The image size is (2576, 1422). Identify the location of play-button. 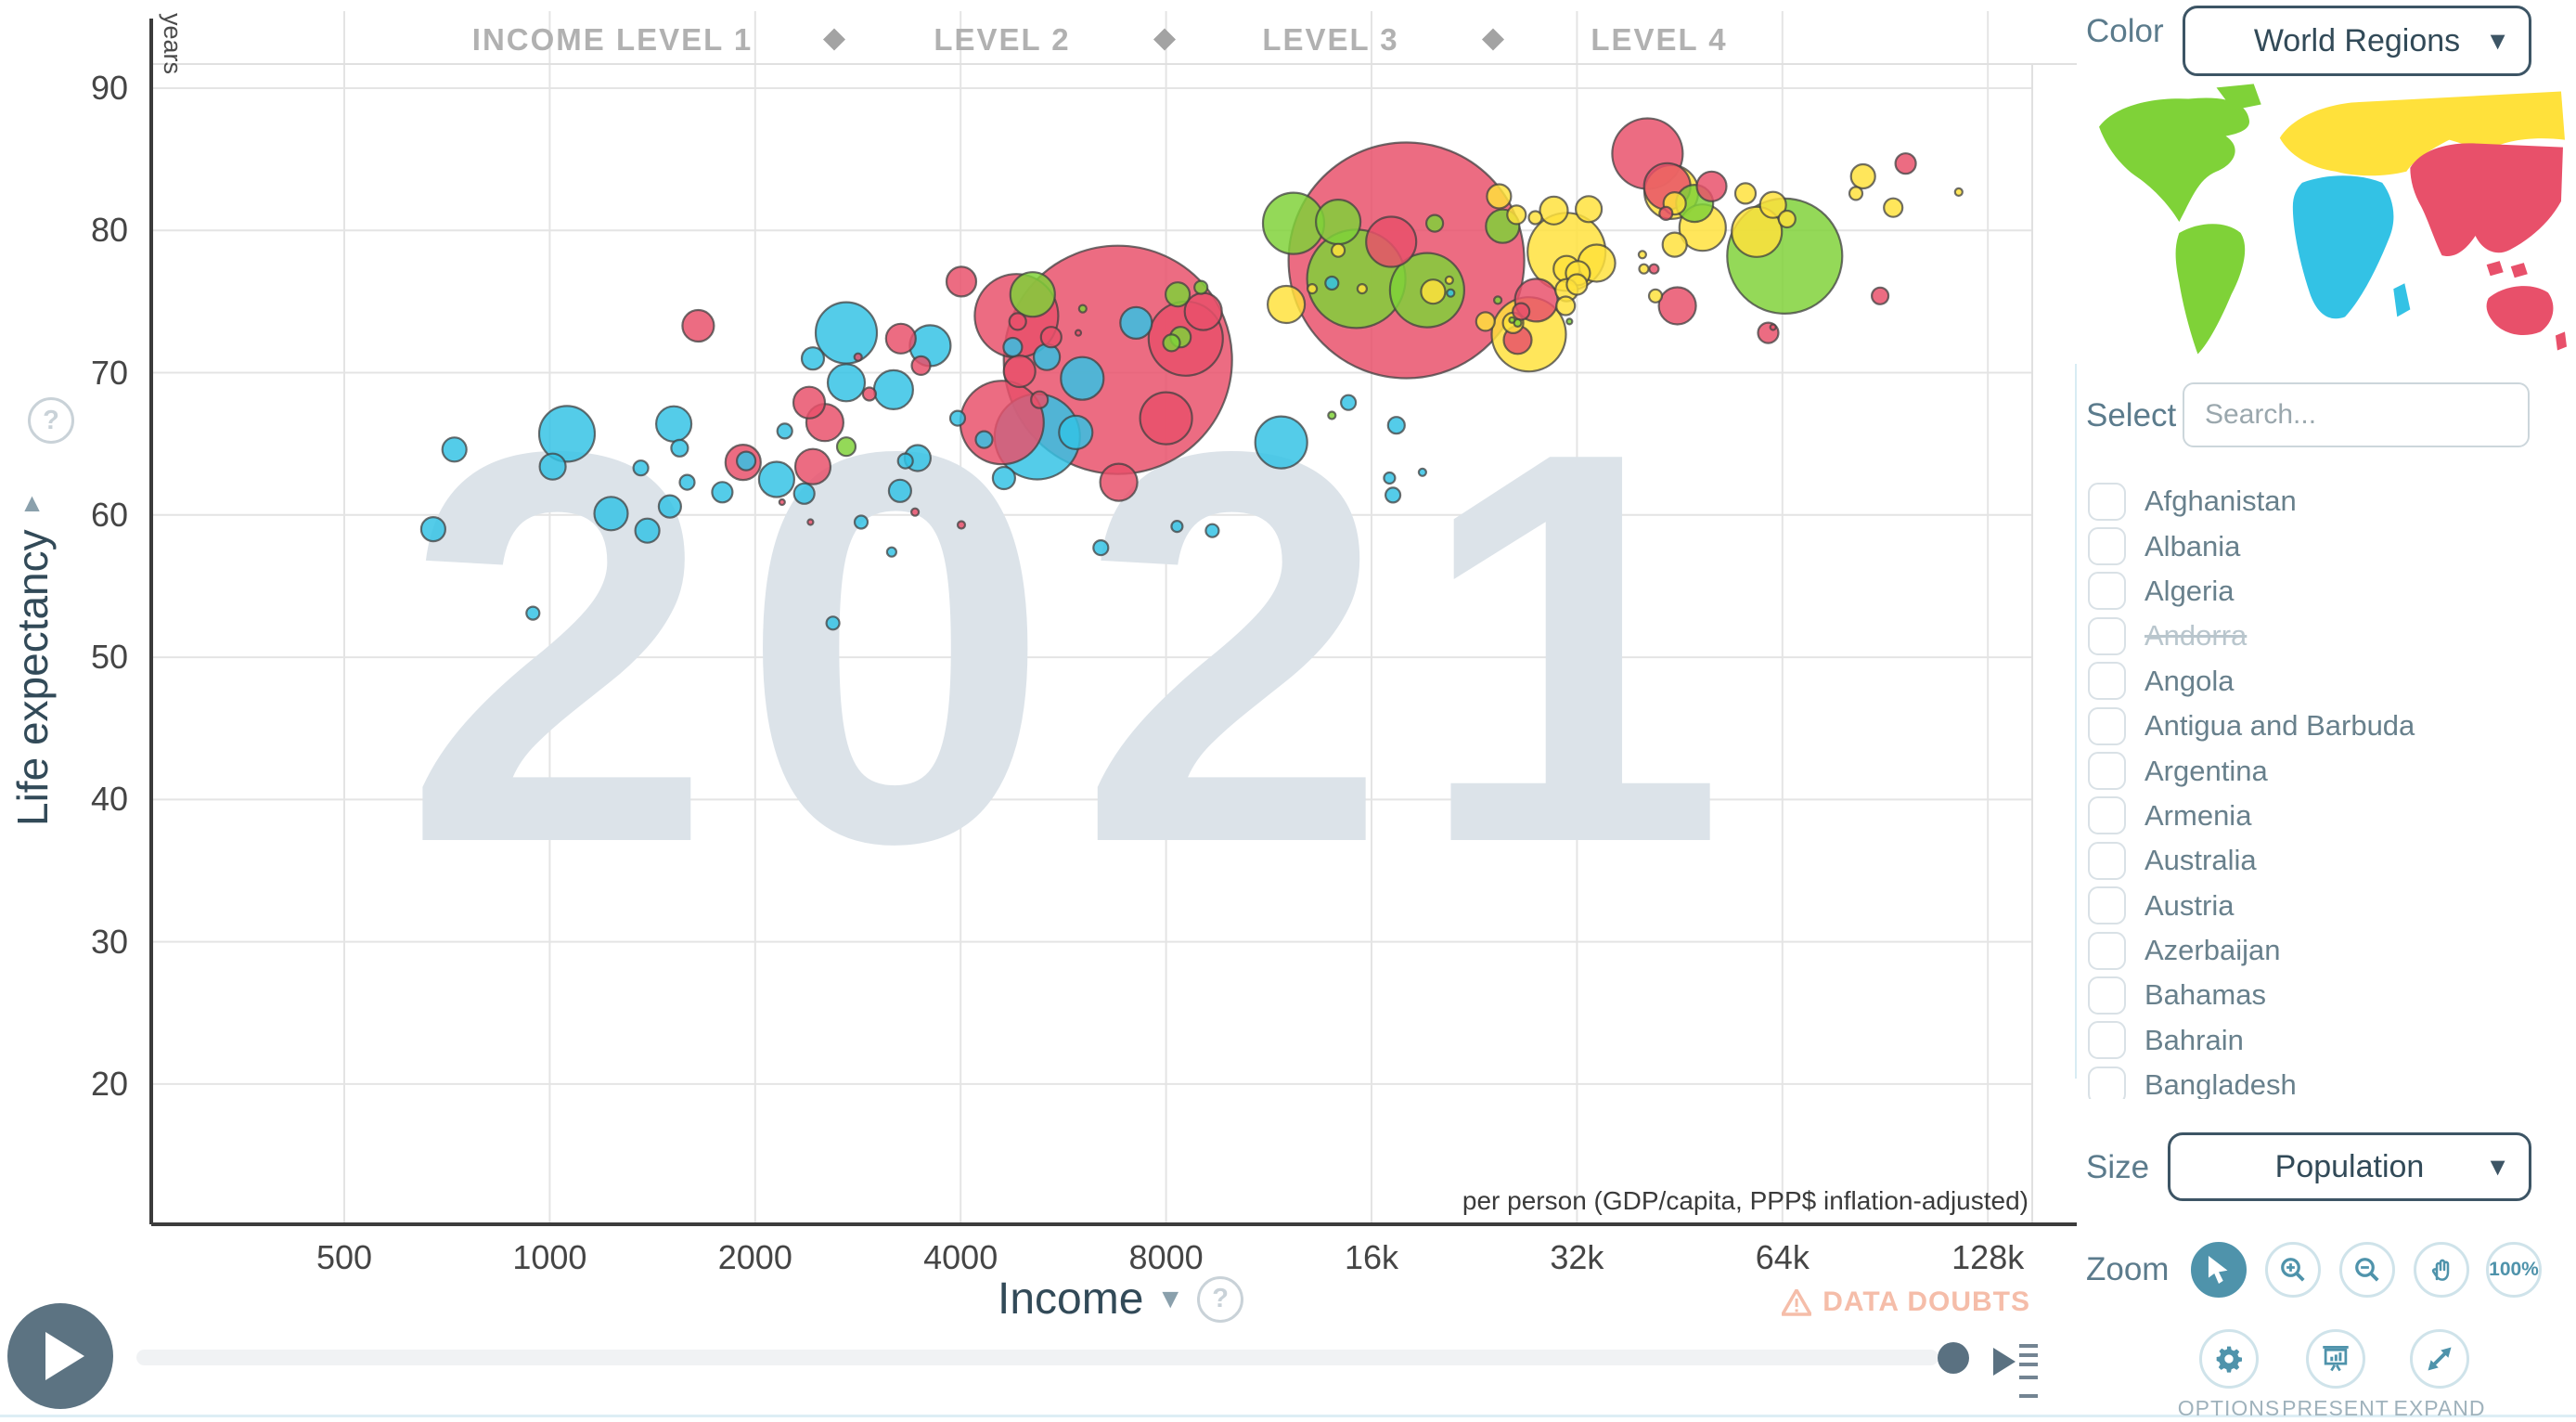
(60, 1356).